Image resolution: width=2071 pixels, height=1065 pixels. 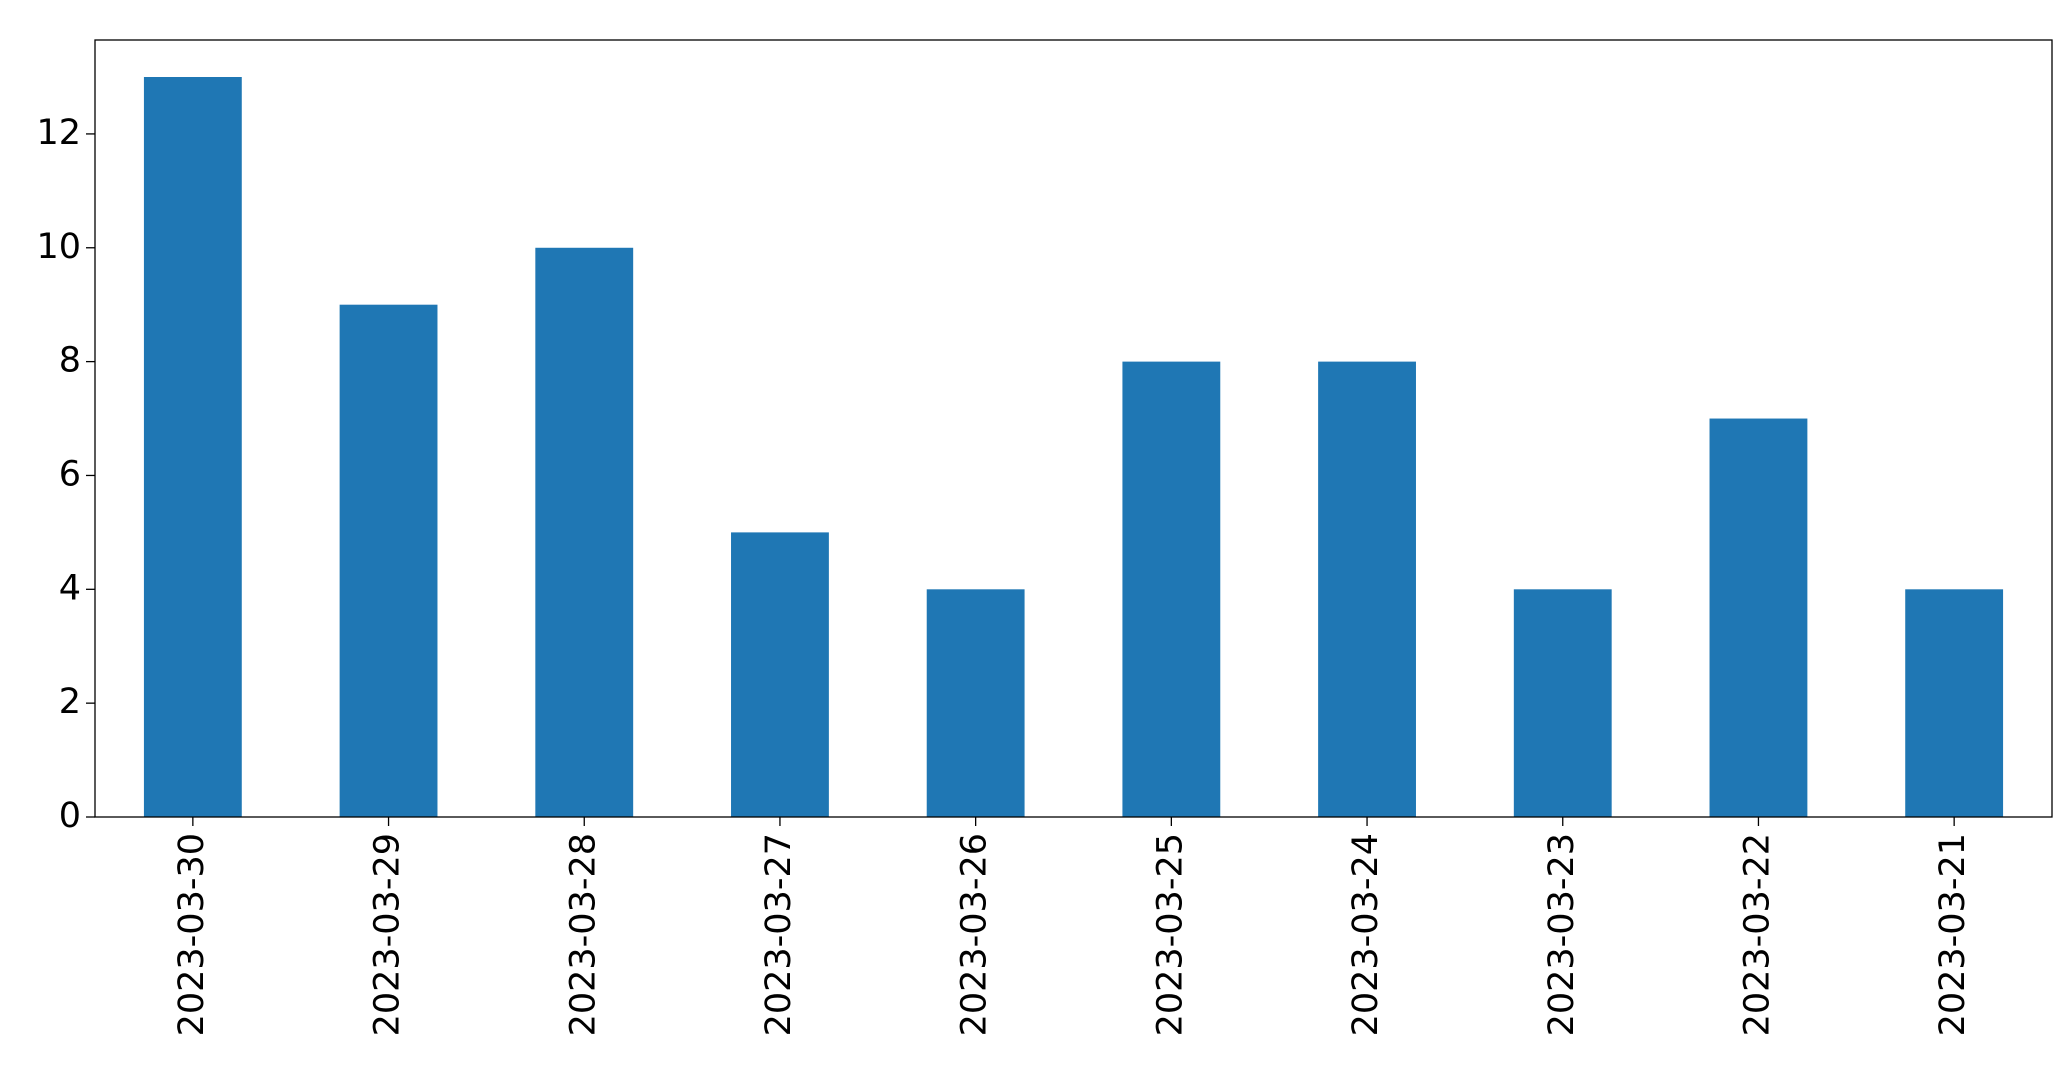 What do you see at coordinates (1953, 934) in the screenshot?
I see `x-tick-label: 2023-03-21` at bounding box center [1953, 934].